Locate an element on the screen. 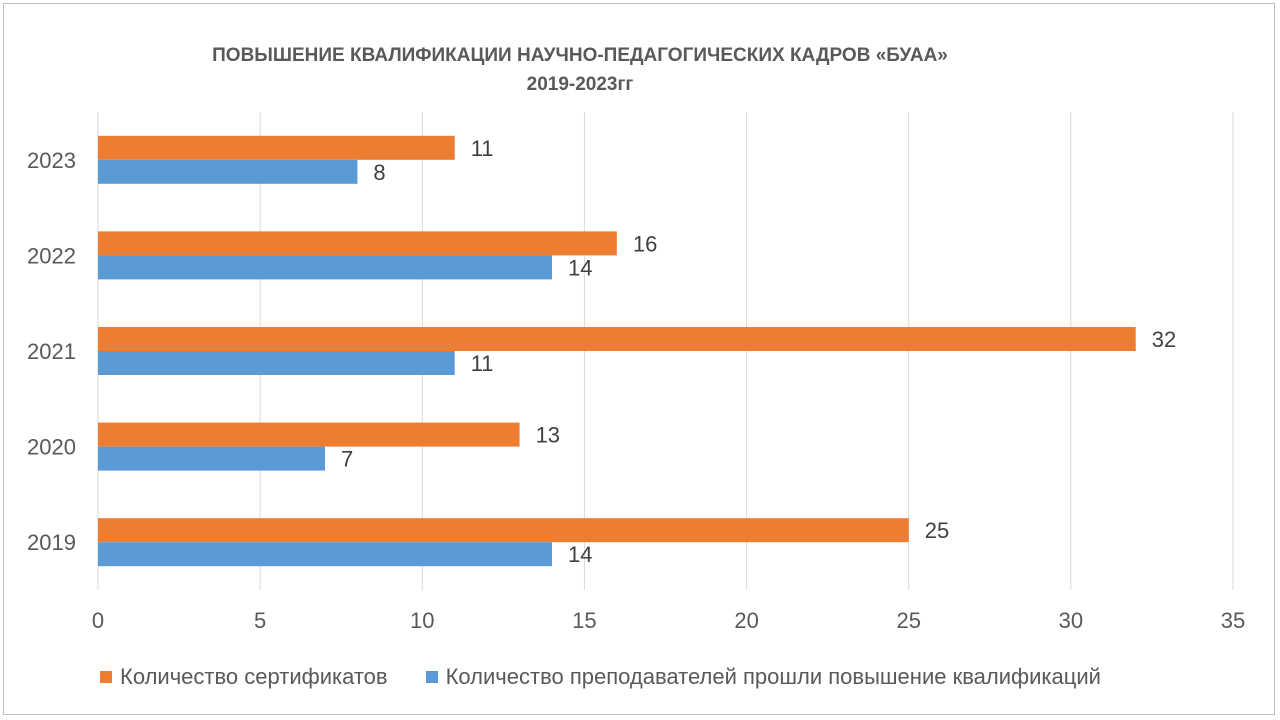 The image size is (1280, 720). data-label-teachers: 11 is located at coordinates (482, 363).